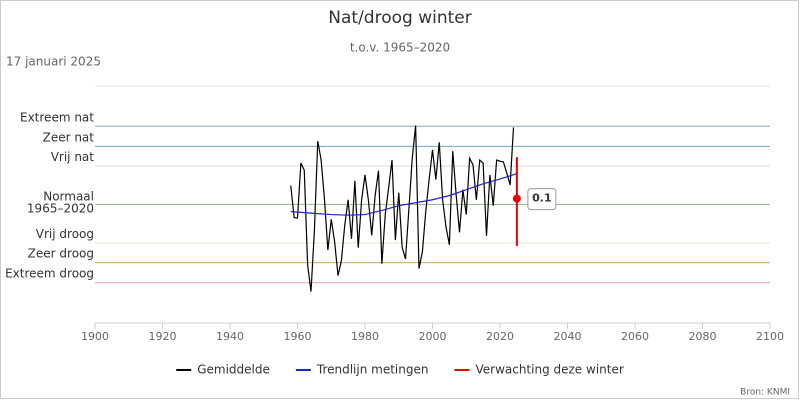 The width and height of the screenshot is (800, 400). What do you see at coordinates (233, 370) in the screenshot?
I see `legend-label: Gemiddelde` at bounding box center [233, 370].